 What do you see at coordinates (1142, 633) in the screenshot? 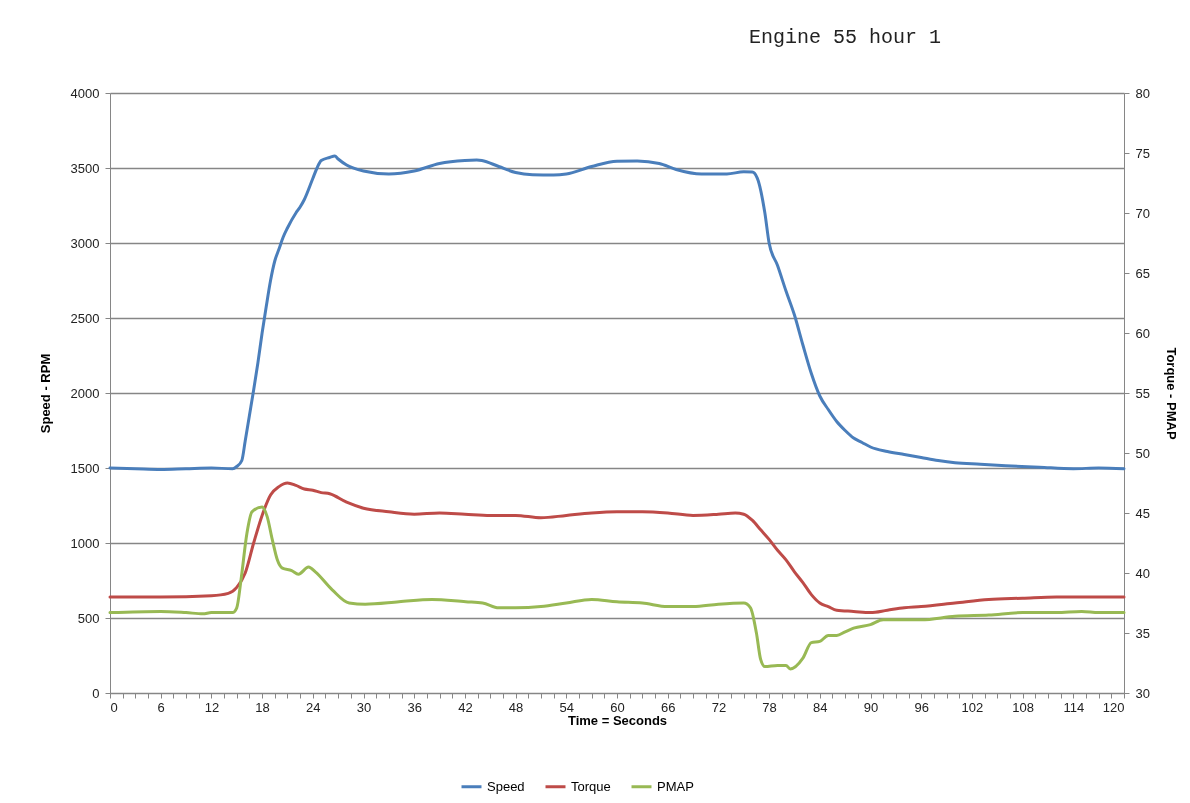
I see `y2-tick-label: 35` at bounding box center [1142, 633].